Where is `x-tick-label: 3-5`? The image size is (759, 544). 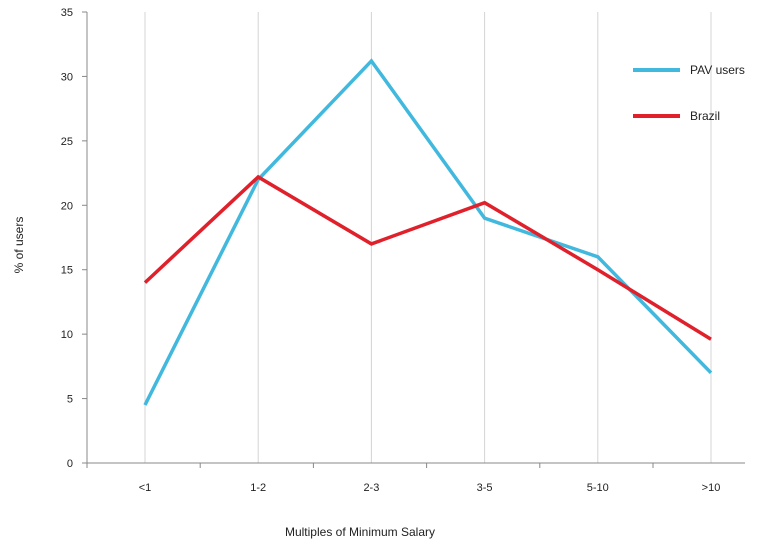 x-tick-label: 3-5 is located at coordinates (485, 488).